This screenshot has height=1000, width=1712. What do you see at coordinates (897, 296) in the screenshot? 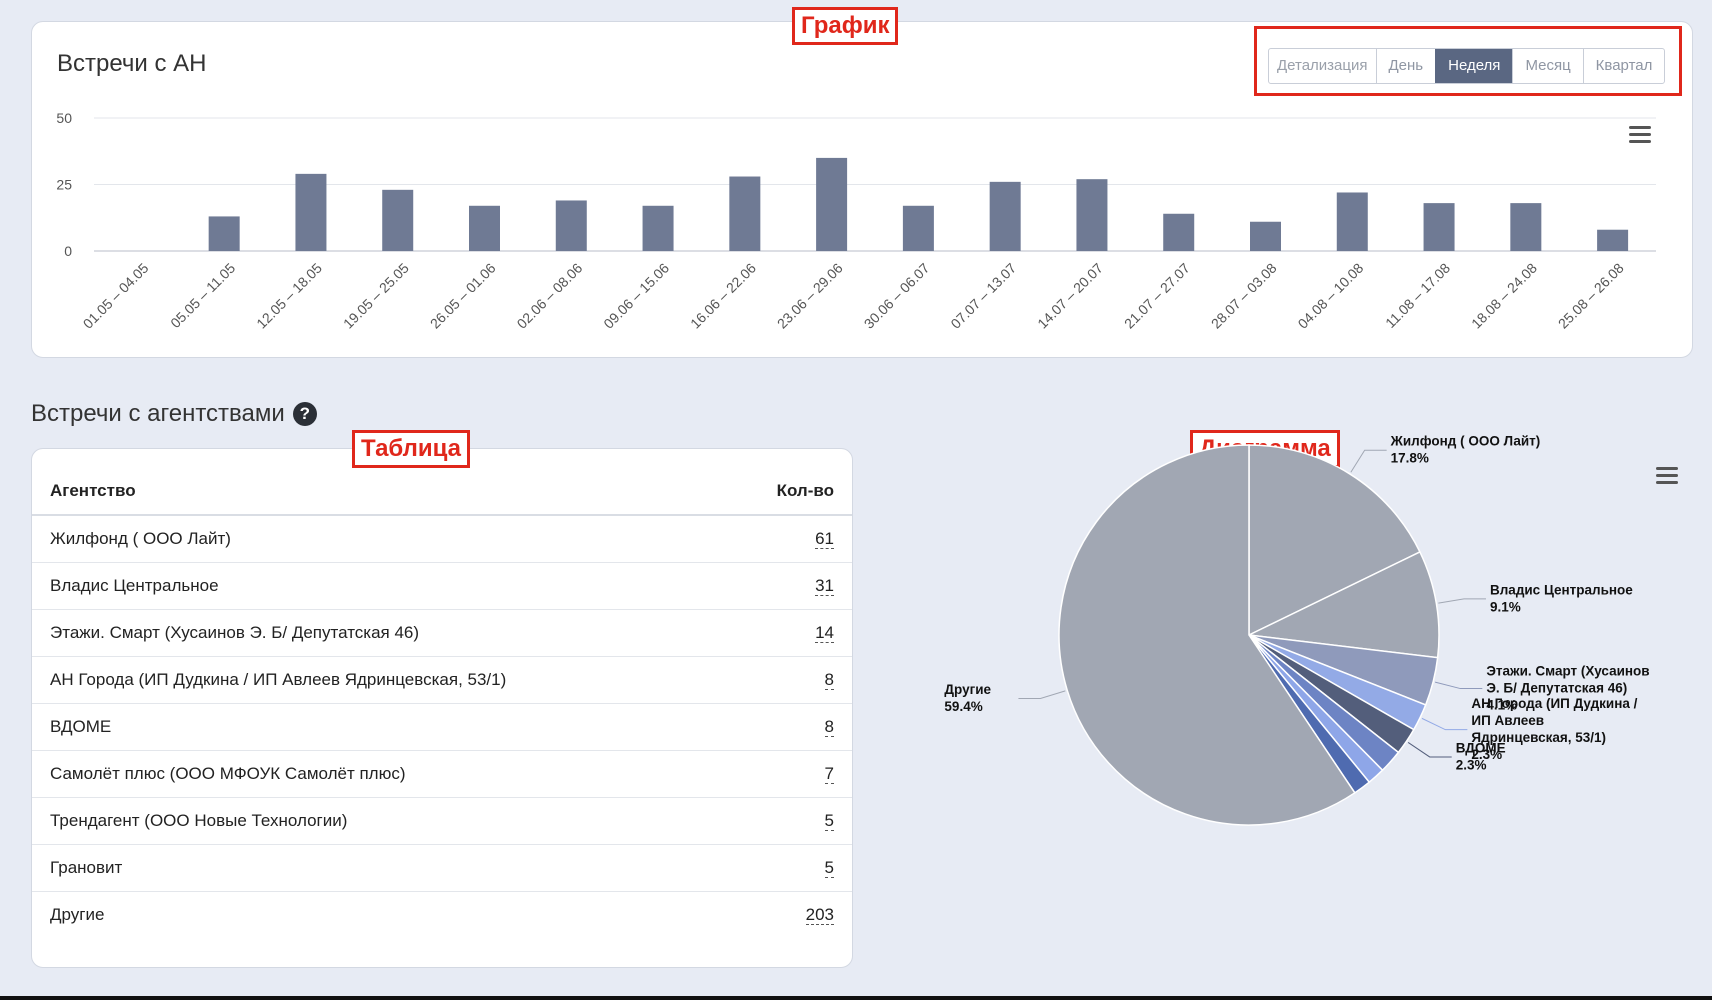
I see `x-tick-label: 30.06 – 06.07` at bounding box center [897, 296].